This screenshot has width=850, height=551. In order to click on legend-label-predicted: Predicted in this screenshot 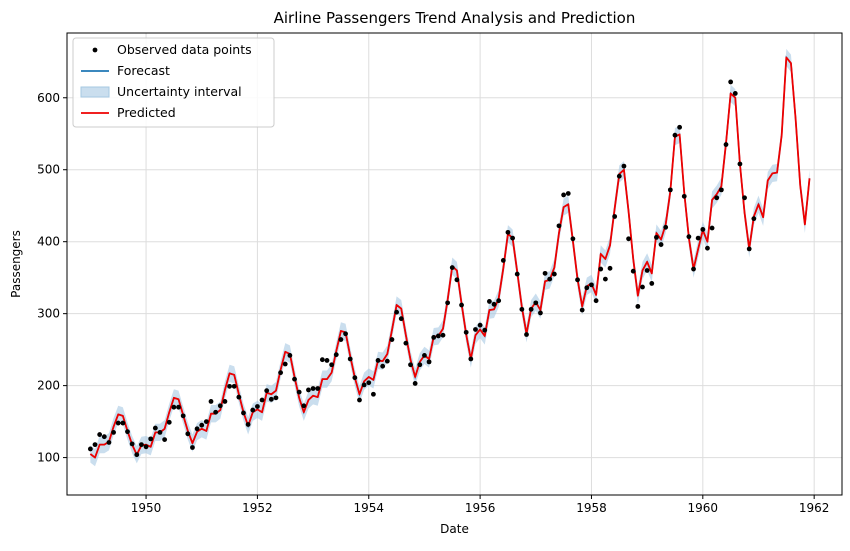, I will do `click(146, 112)`.